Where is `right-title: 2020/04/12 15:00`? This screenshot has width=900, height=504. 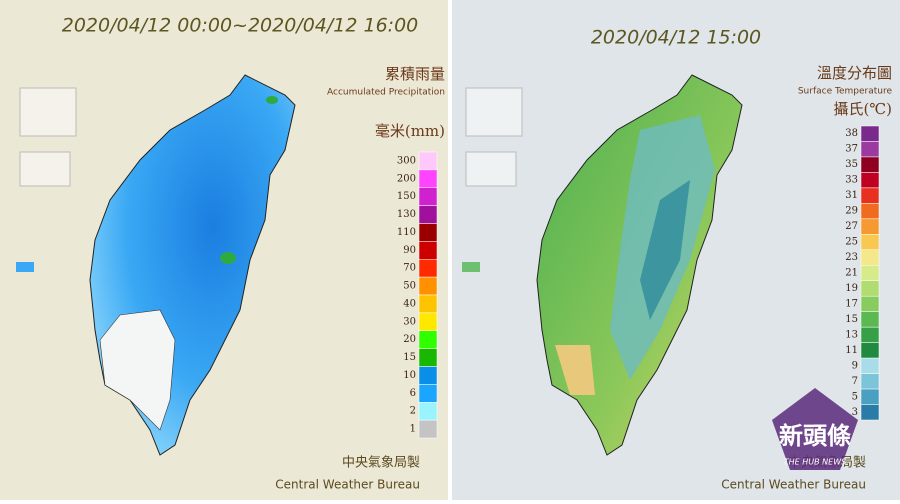 right-title: 2020/04/12 15:00 is located at coordinates (676, 38).